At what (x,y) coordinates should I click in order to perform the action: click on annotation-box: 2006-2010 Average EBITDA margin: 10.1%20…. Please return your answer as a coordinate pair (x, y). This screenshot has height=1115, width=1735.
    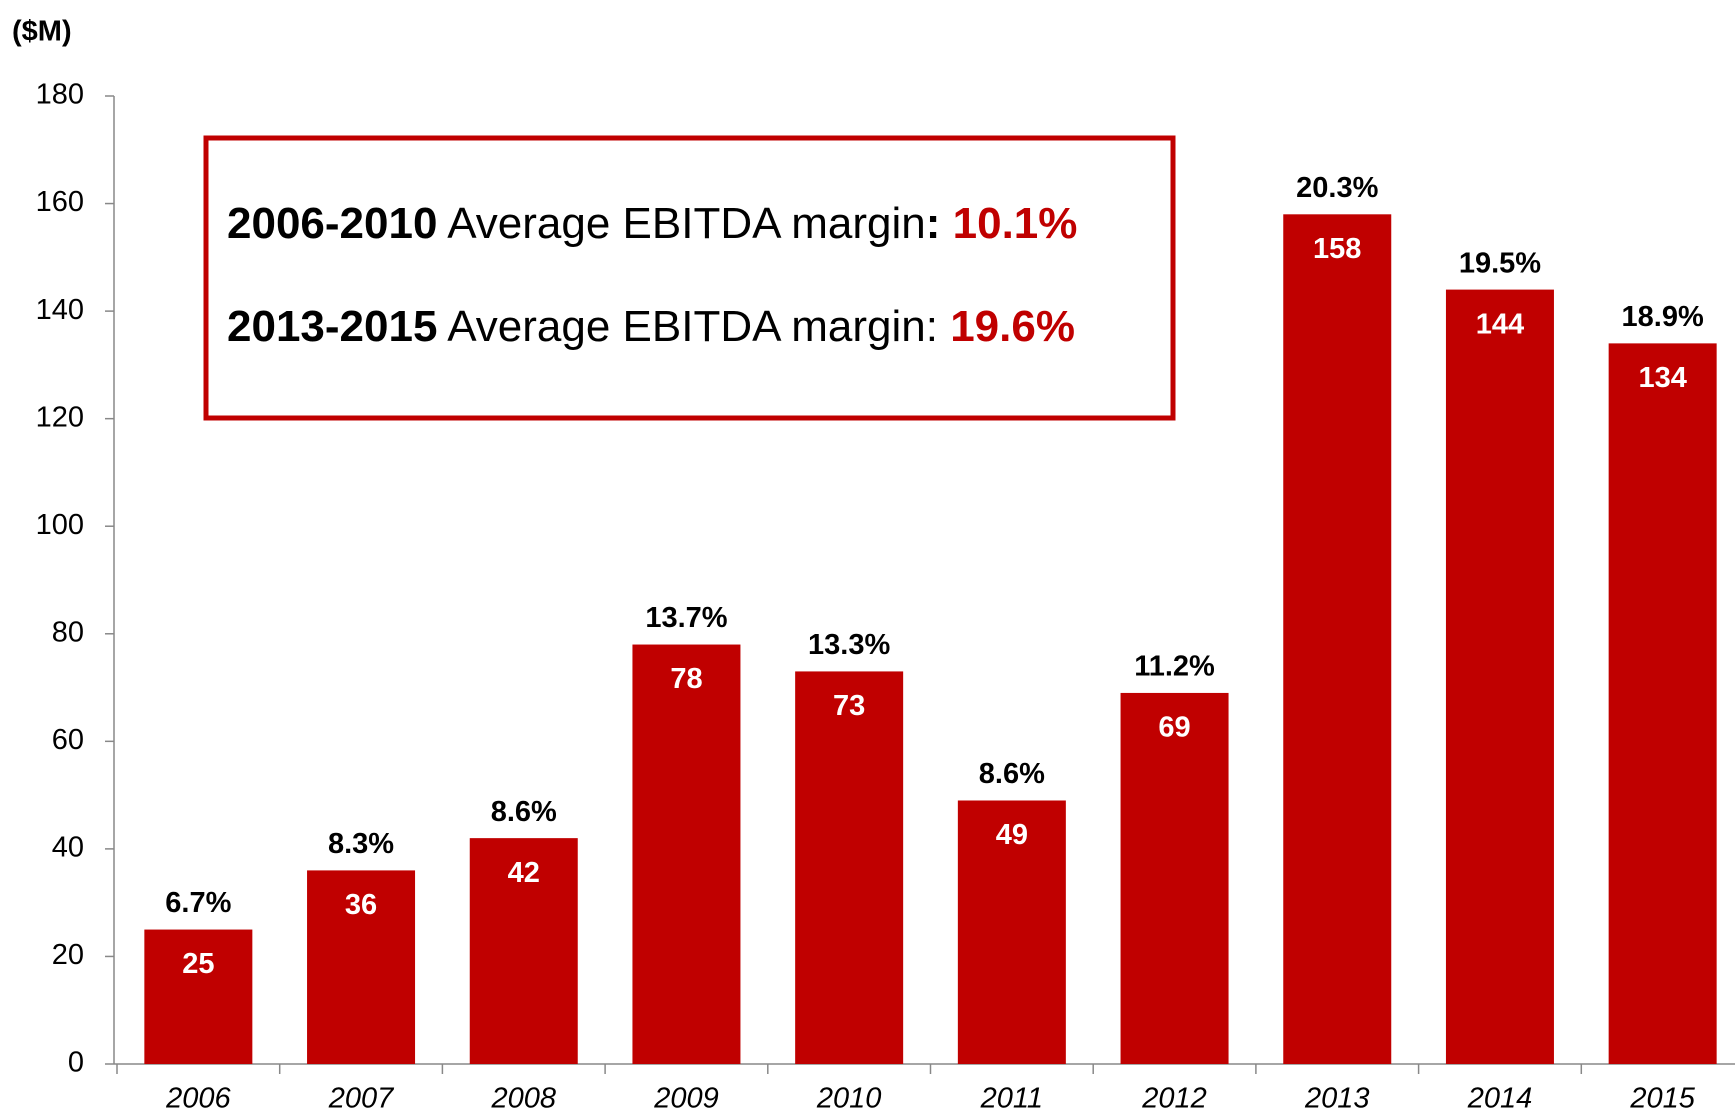
    Looking at the image, I should click on (689, 278).